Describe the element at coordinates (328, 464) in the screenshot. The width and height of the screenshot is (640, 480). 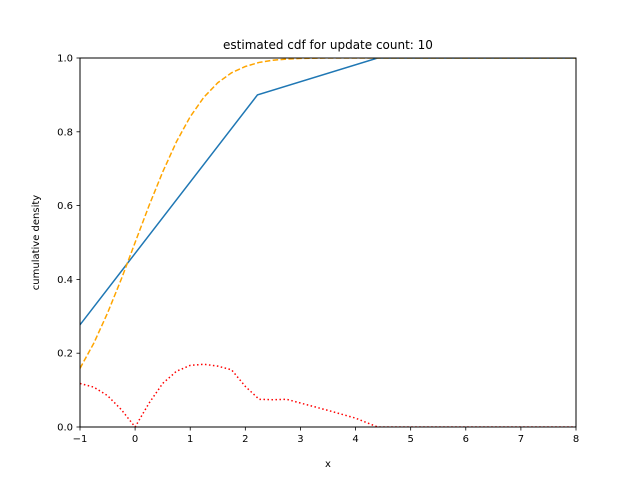
I see `x-axis-label: x` at that location.